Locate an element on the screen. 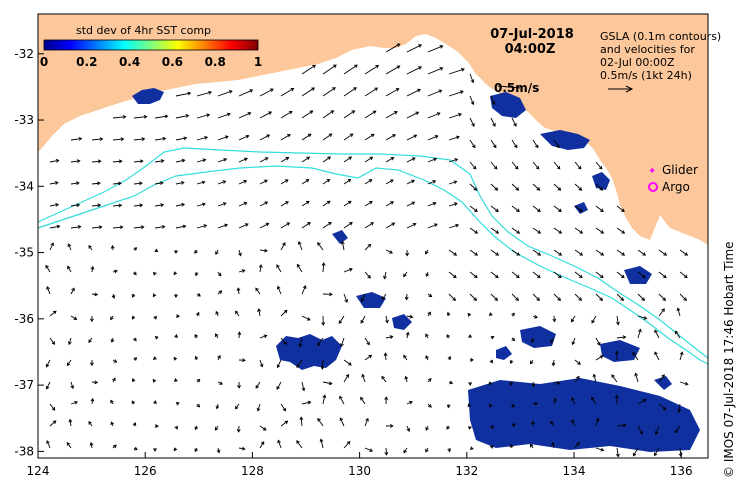  sst-patch is located at coordinates (565, 140).